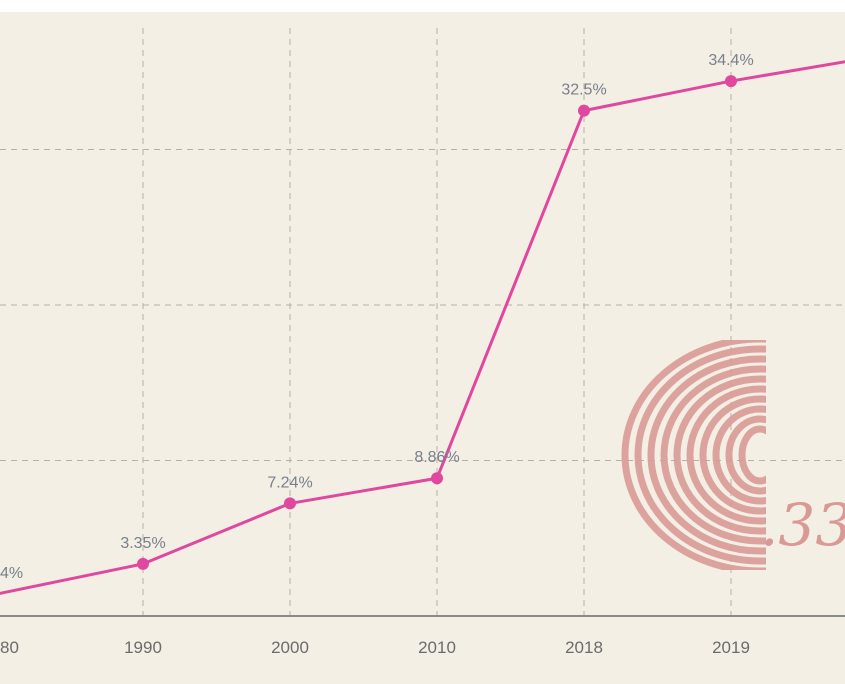  Describe the element at coordinates (289, 482) in the screenshot. I see `data-label: 7.24%` at that location.